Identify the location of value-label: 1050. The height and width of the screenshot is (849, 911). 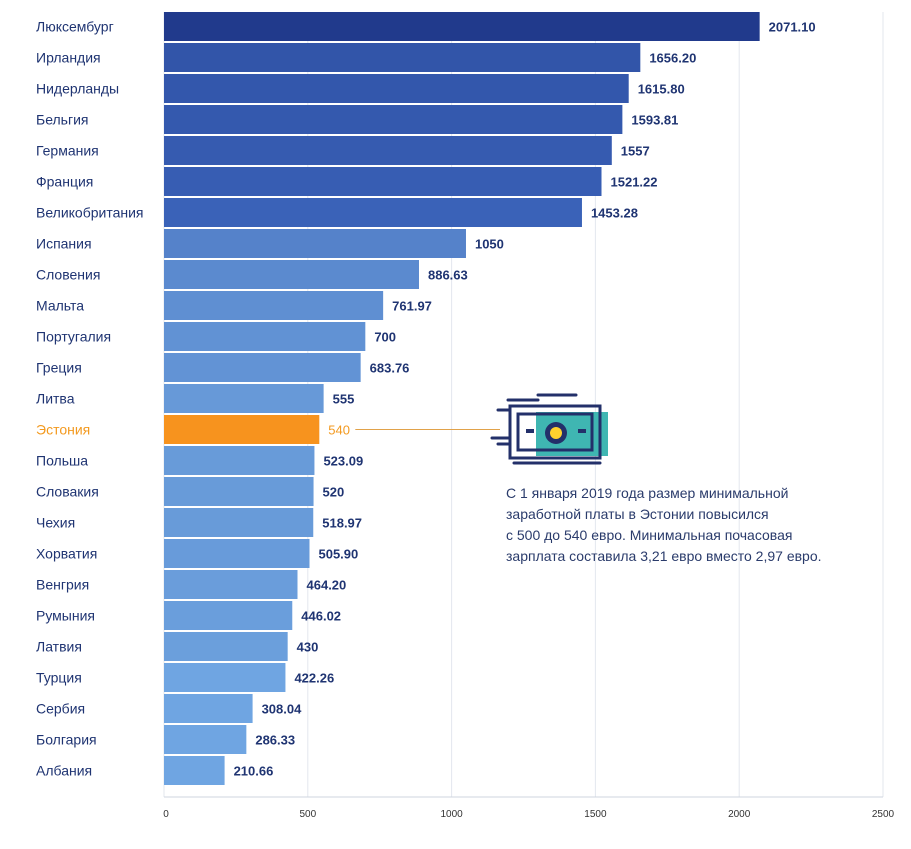
(489, 244).